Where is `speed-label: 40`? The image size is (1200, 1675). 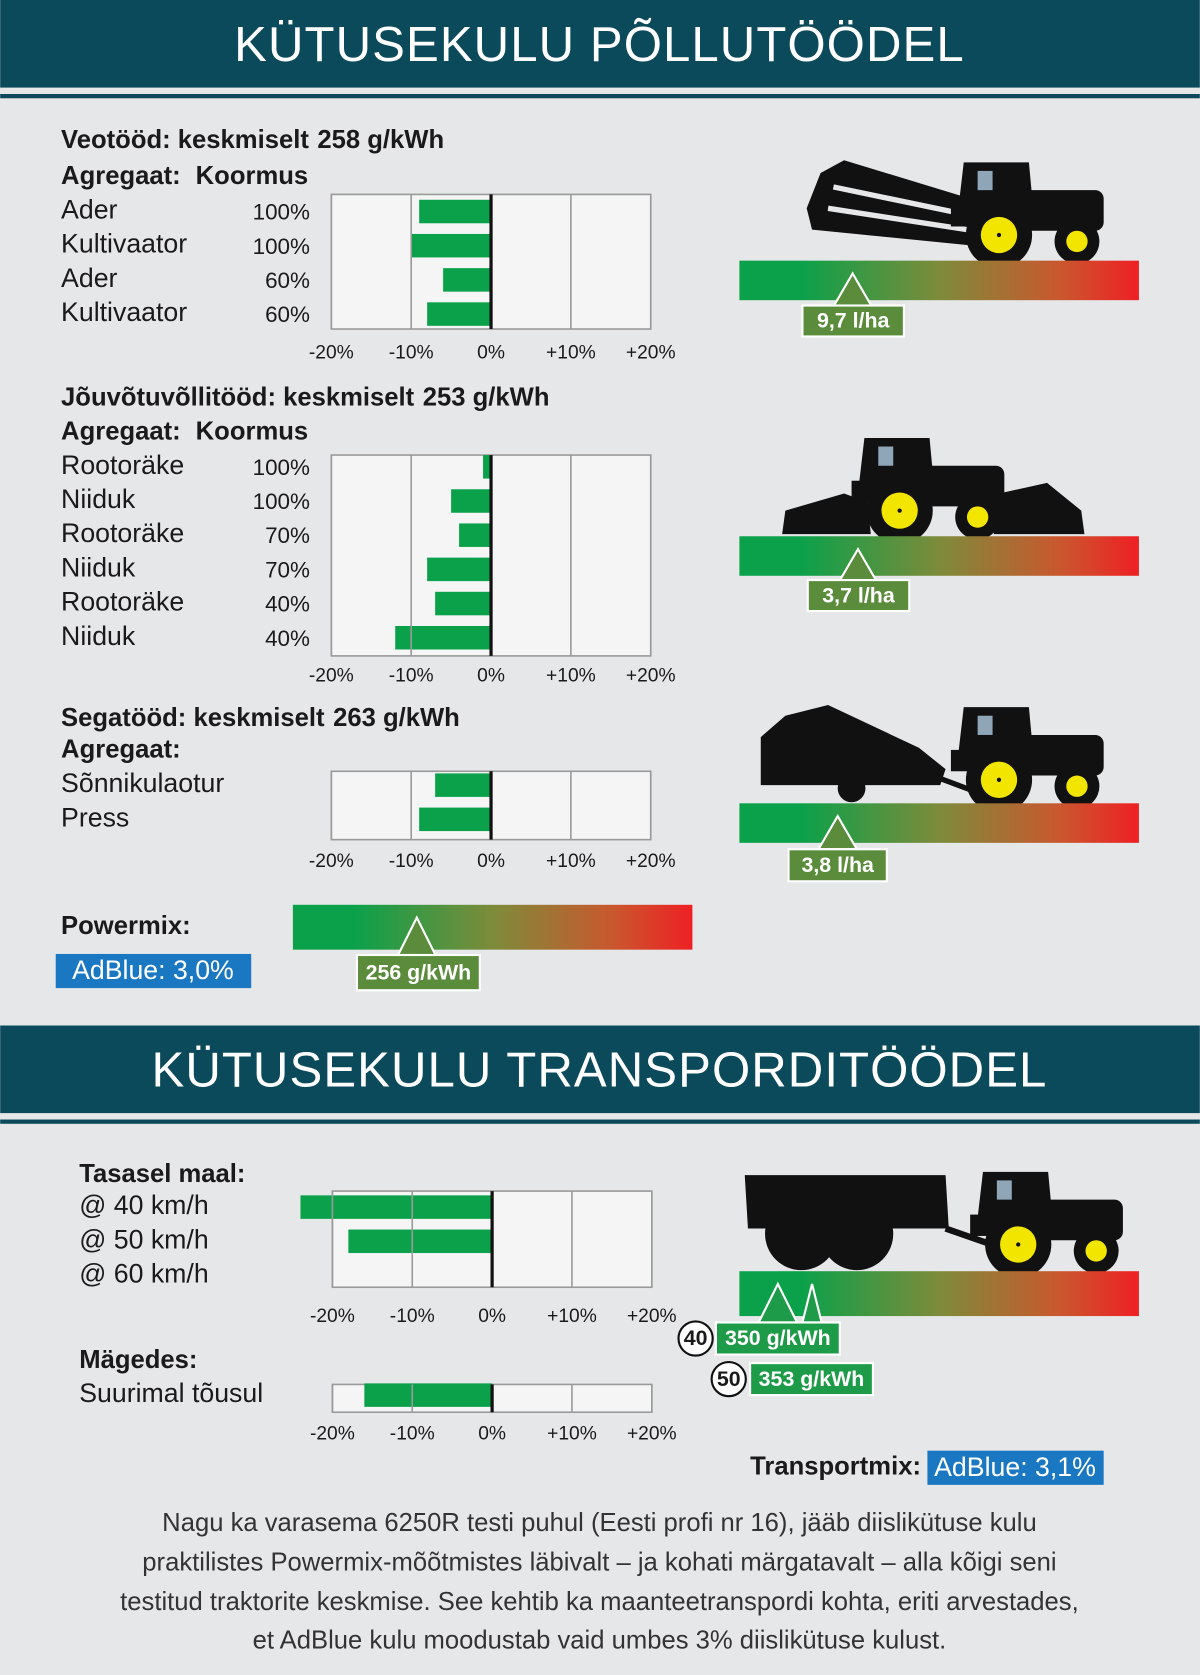 speed-label: 40 is located at coordinates (696, 1338).